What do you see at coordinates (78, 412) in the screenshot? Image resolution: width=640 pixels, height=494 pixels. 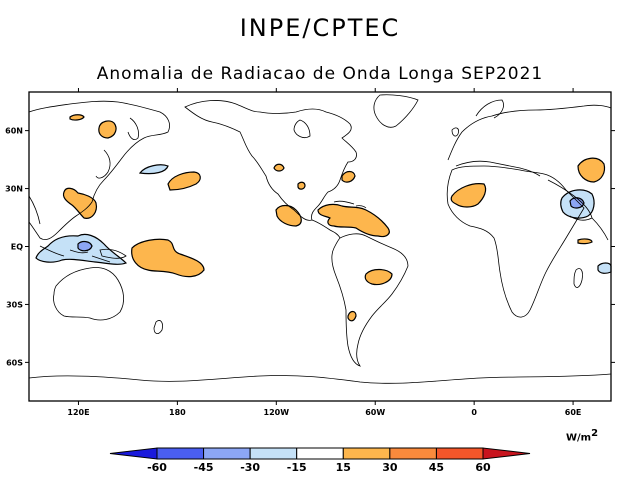 I see `lon-label: 120E` at bounding box center [78, 412].